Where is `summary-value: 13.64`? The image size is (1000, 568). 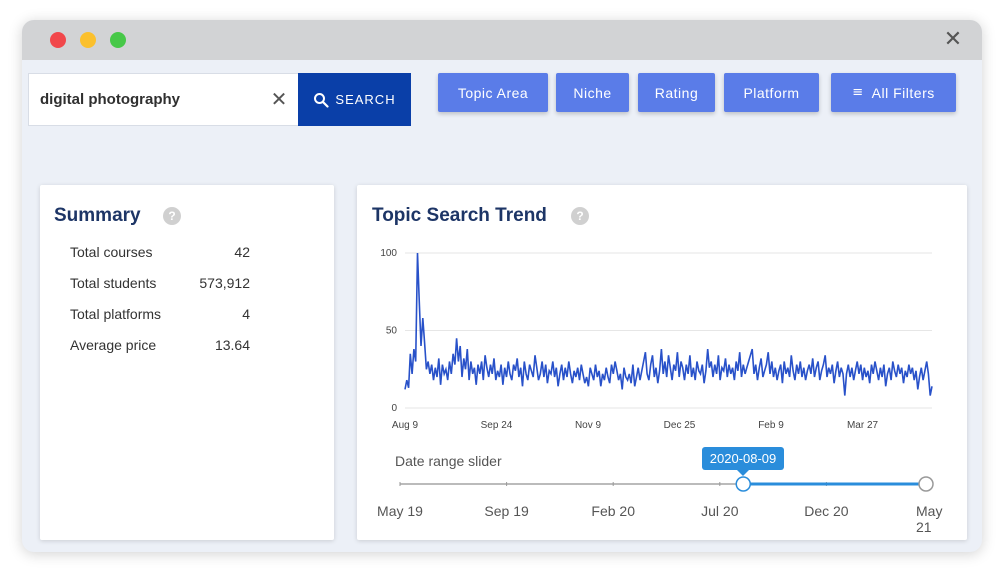
summary-value: 13.64 is located at coordinates (232, 345).